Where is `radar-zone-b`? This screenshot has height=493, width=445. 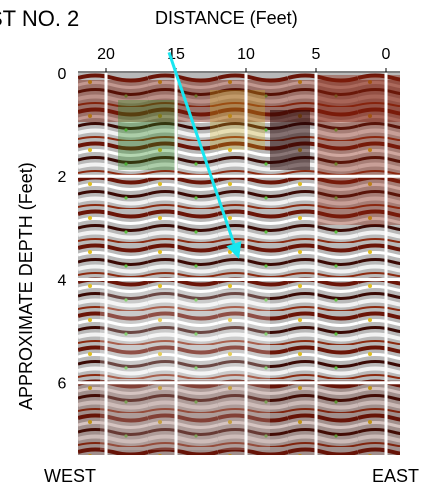
radar-zone-b is located at coordinates (237, 120).